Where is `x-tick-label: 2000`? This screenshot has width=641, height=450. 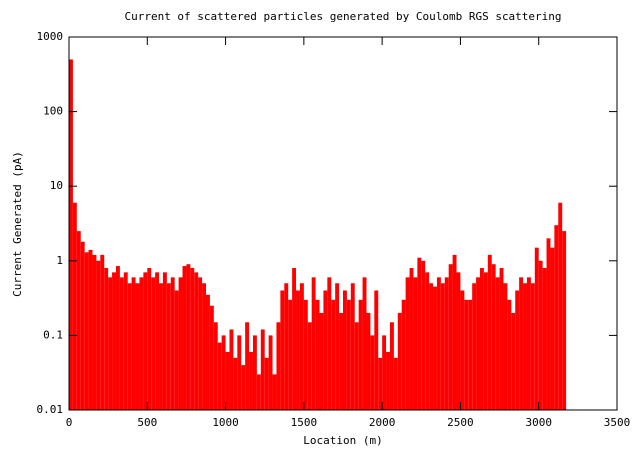 x-tick-label: 2000 is located at coordinates (382, 422).